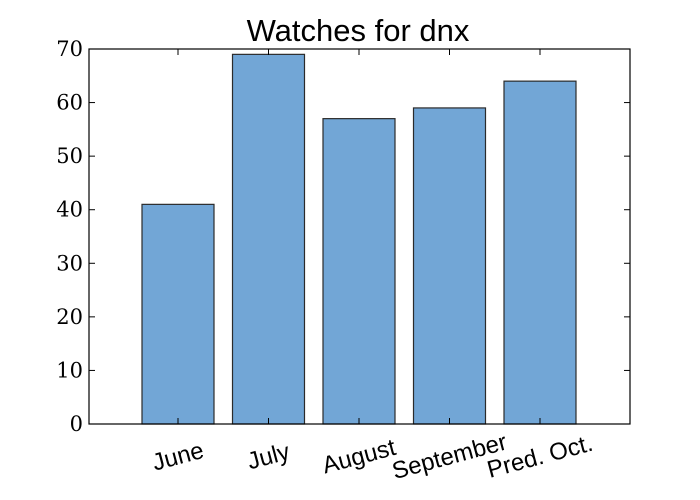  I want to click on bar-pred-oct, so click(540, 252).